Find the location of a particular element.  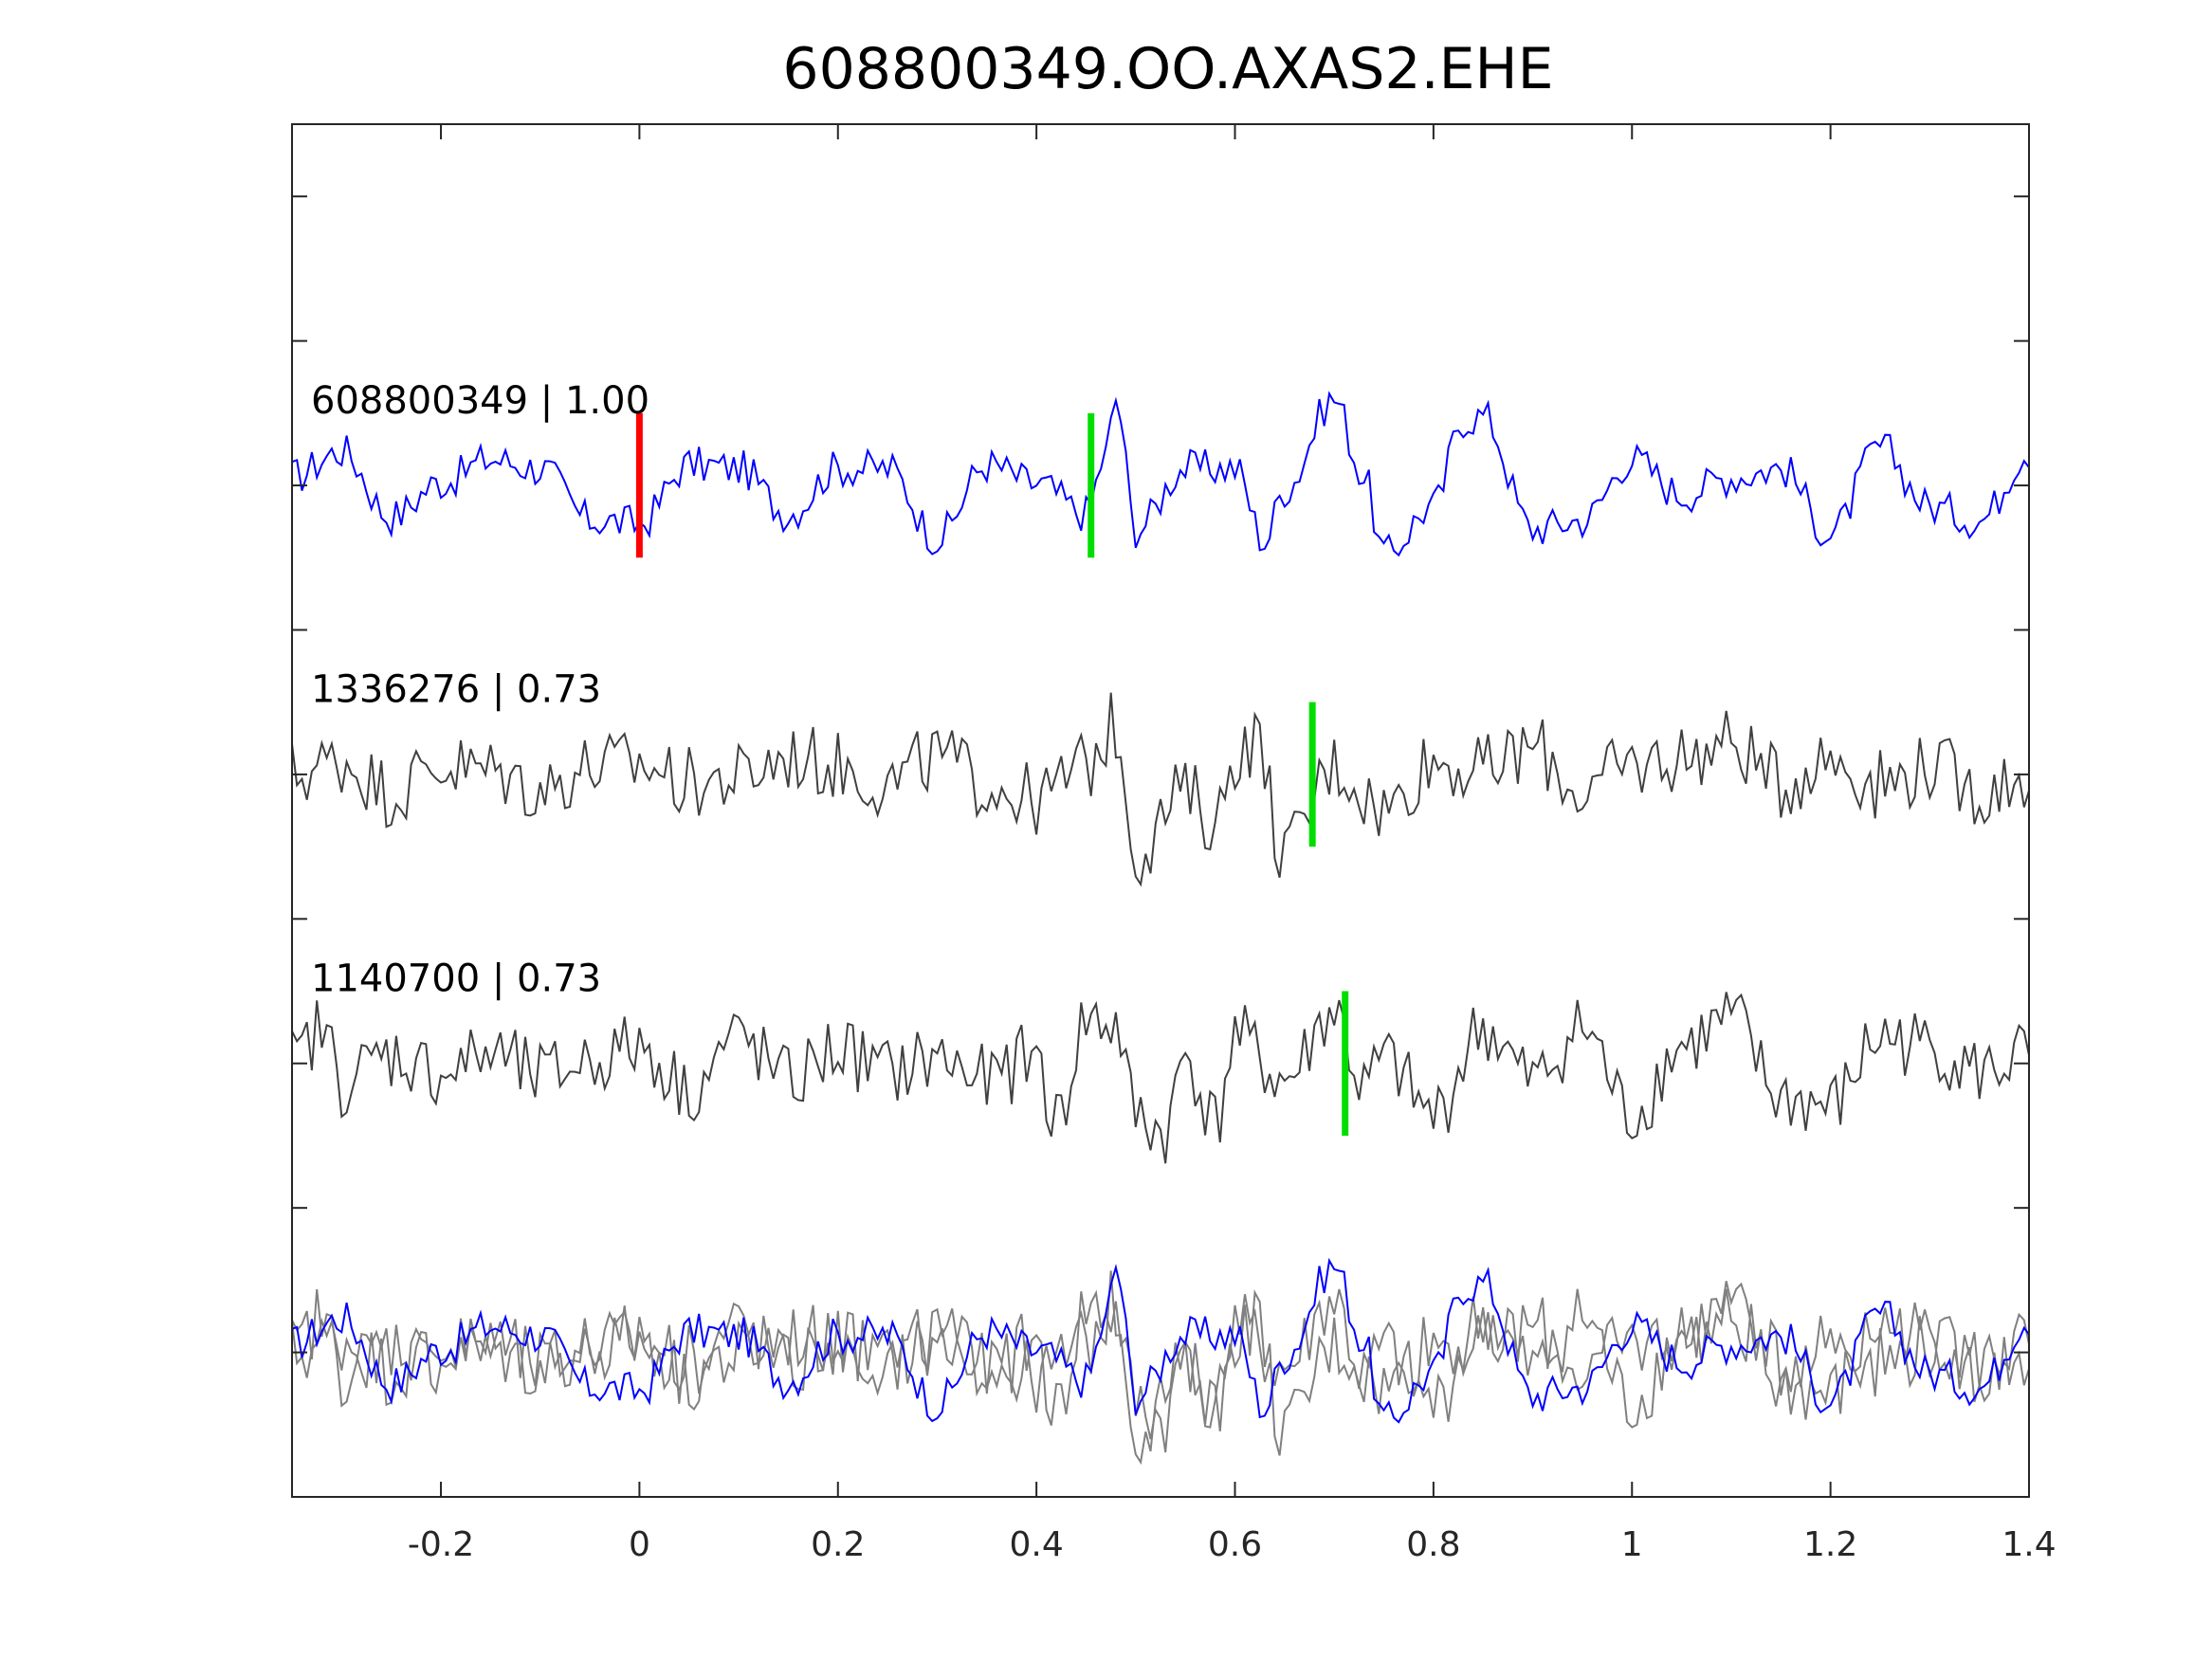

x-tick-label-2: 0.2 is located at coordinates (838, 1544).